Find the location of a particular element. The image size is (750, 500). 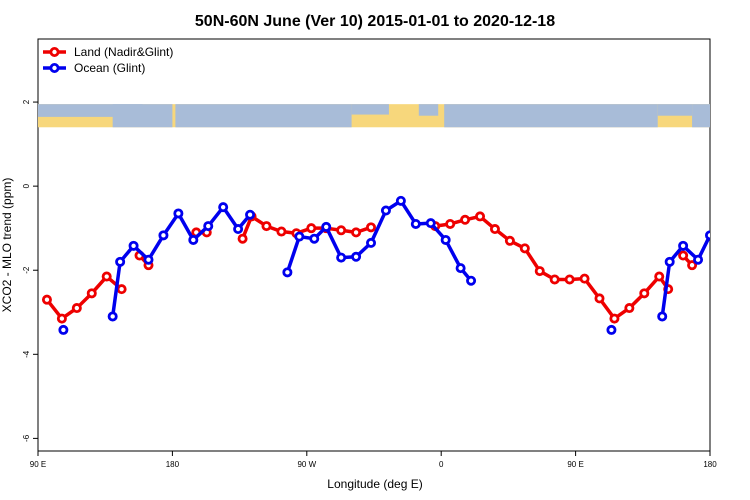

world-map-band is located at coordinates (374, 116).